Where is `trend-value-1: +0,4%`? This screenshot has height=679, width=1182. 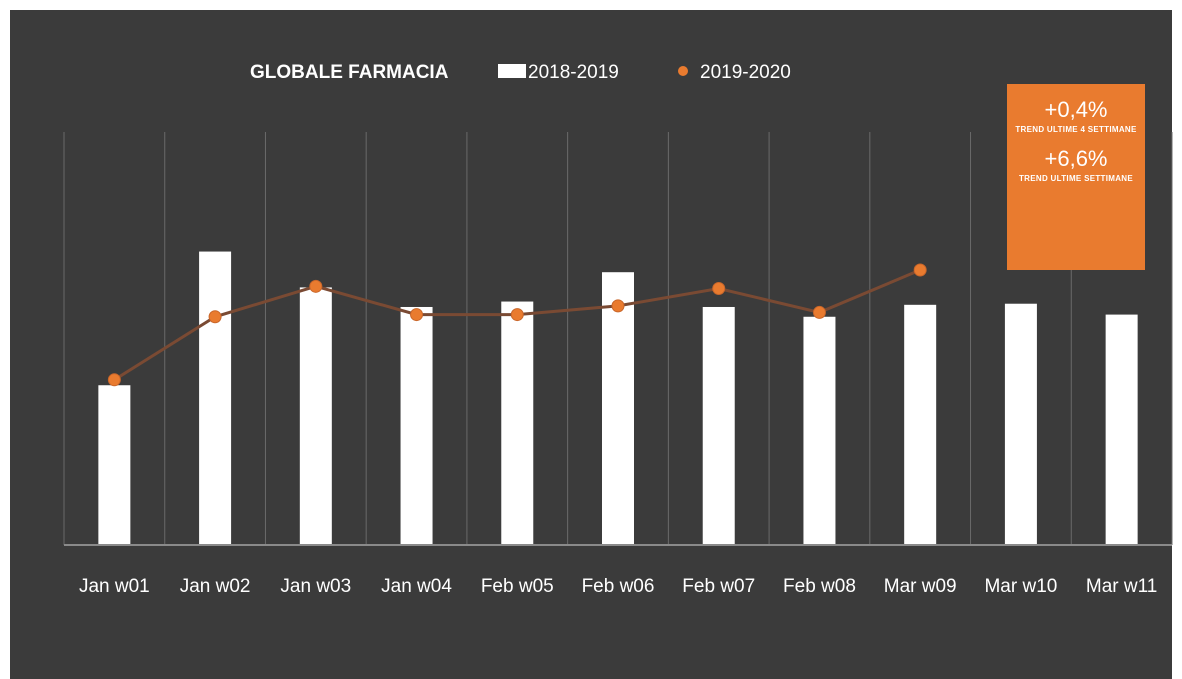 trend-value-1: +0,4% is located at coordinates (1076, 109).